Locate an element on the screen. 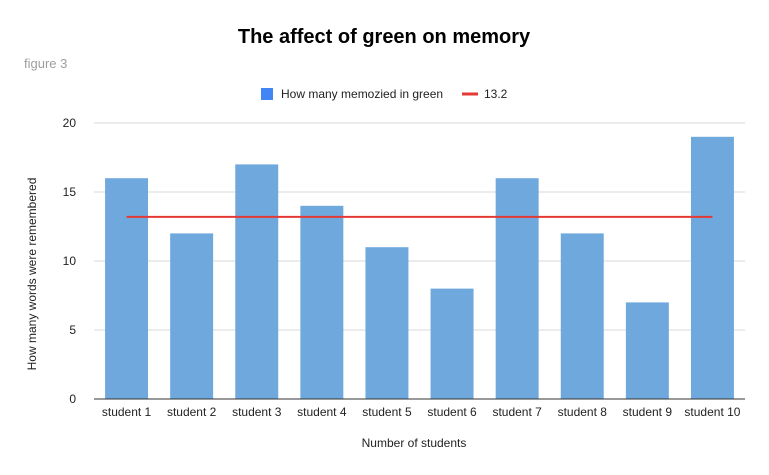 The height and width of the screenshot is (475, 769). x-tick-label: student 4 is located at coordinates (322, 412).